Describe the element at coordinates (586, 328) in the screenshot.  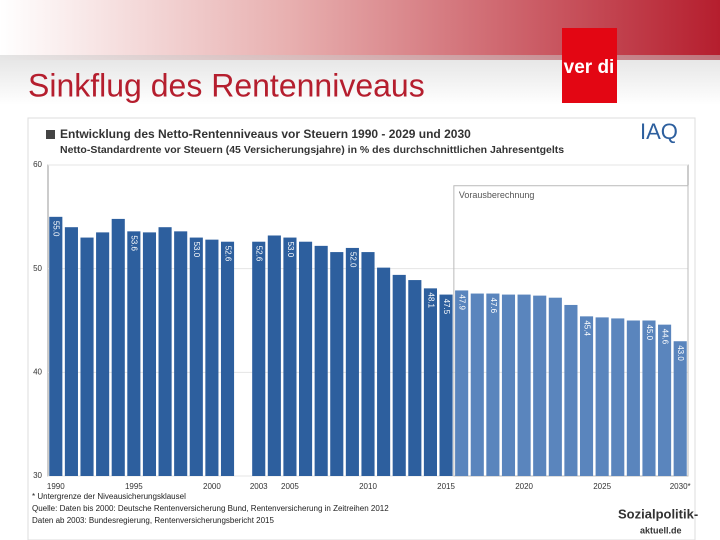
I see `value-label: 45.4` at that location.